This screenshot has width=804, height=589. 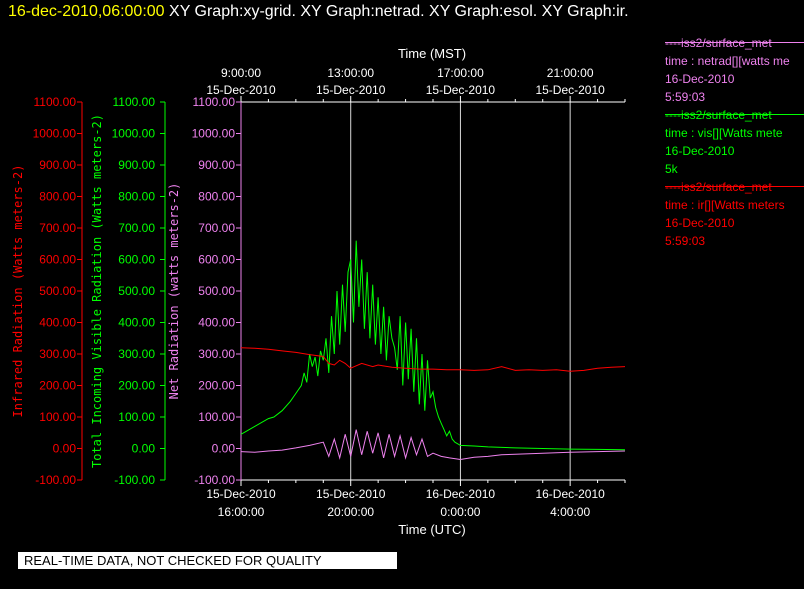 What do you see at coordinates (727, 61) in the screenshot?
I see `legend-line: time : netrad[][watts me` at bounding box center [727, 61].